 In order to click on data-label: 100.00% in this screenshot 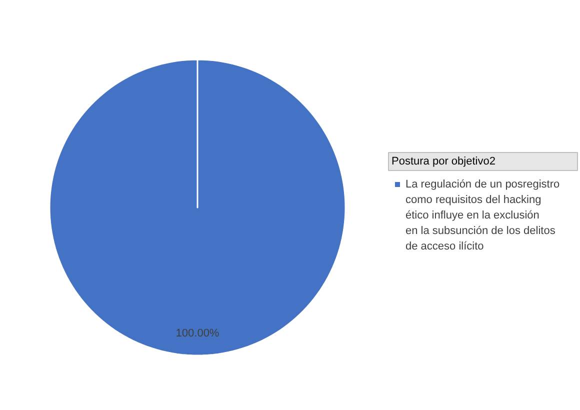, I will do `click(198, 333)`.